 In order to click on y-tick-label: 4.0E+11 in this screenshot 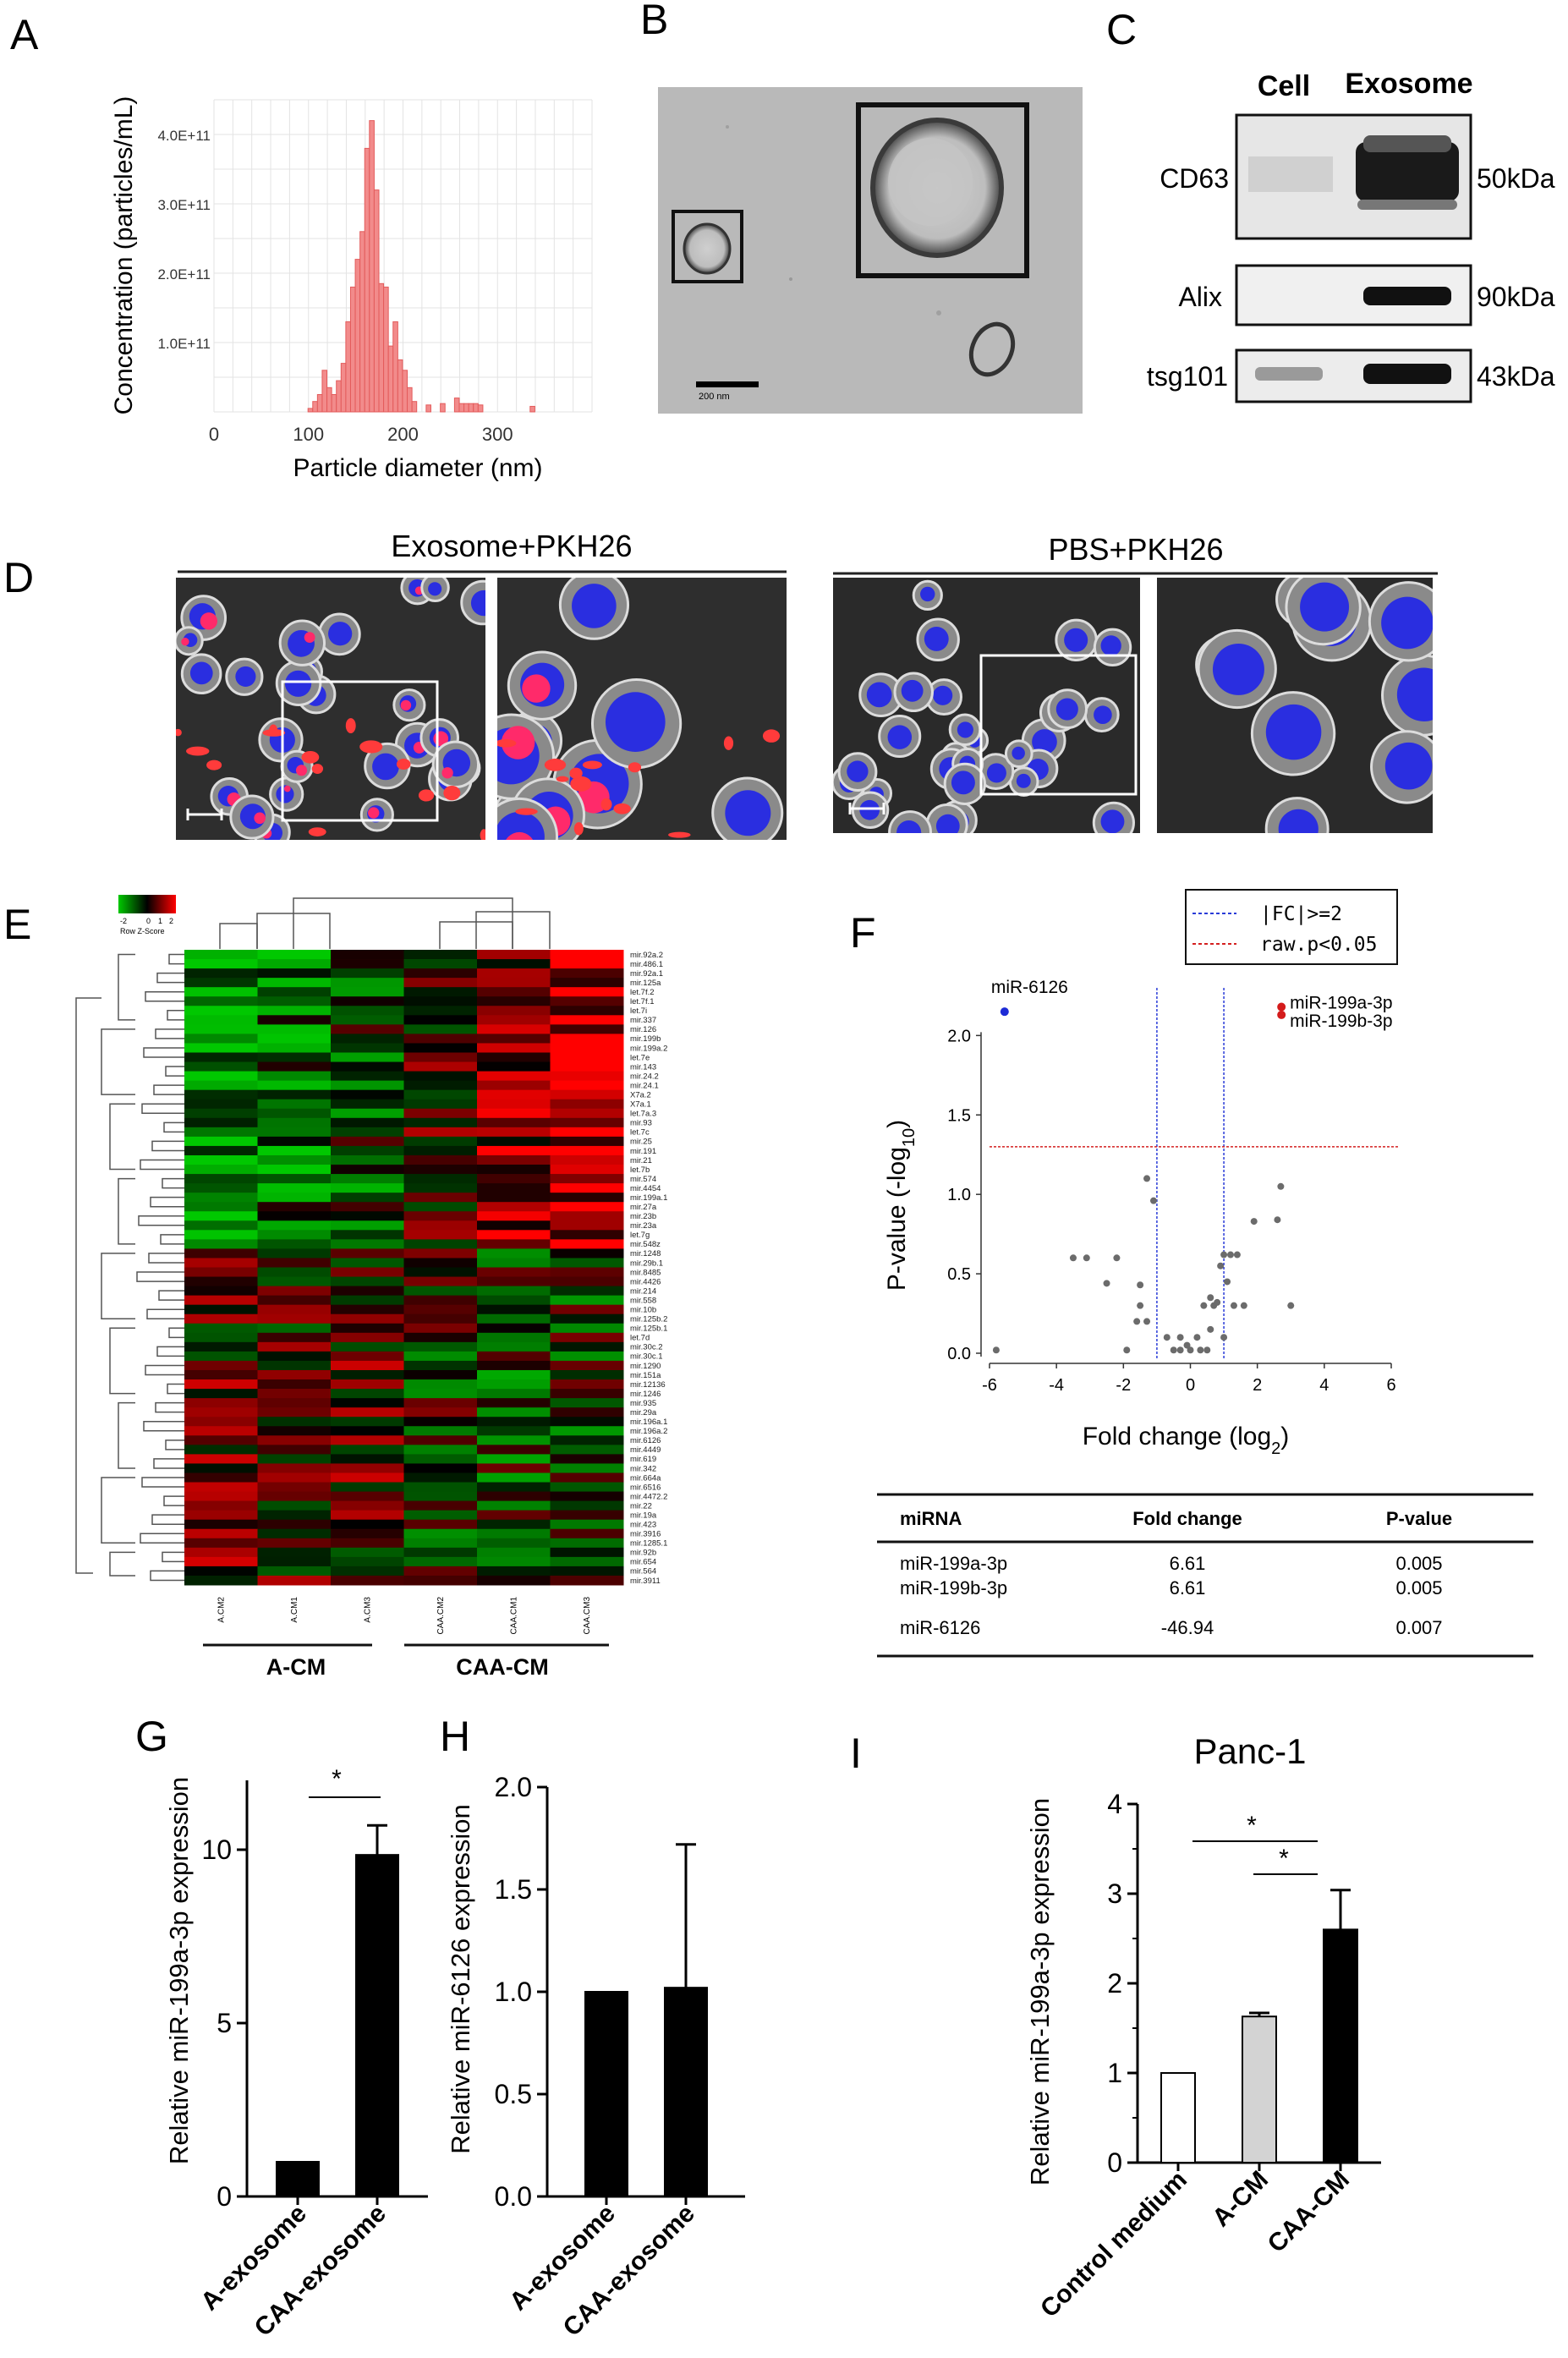, I will do `click(184, 136)`.